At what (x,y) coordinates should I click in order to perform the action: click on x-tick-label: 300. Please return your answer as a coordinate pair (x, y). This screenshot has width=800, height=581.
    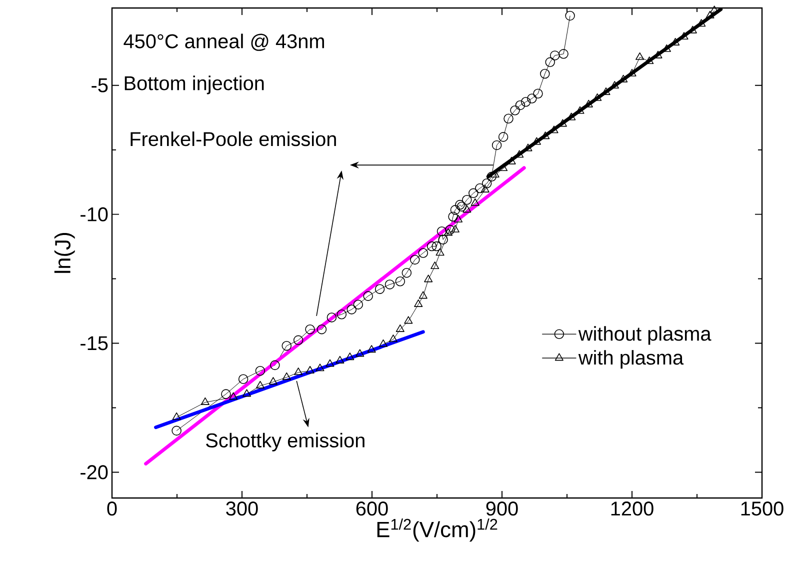
    Looking at the image, I should click on (242, 509).